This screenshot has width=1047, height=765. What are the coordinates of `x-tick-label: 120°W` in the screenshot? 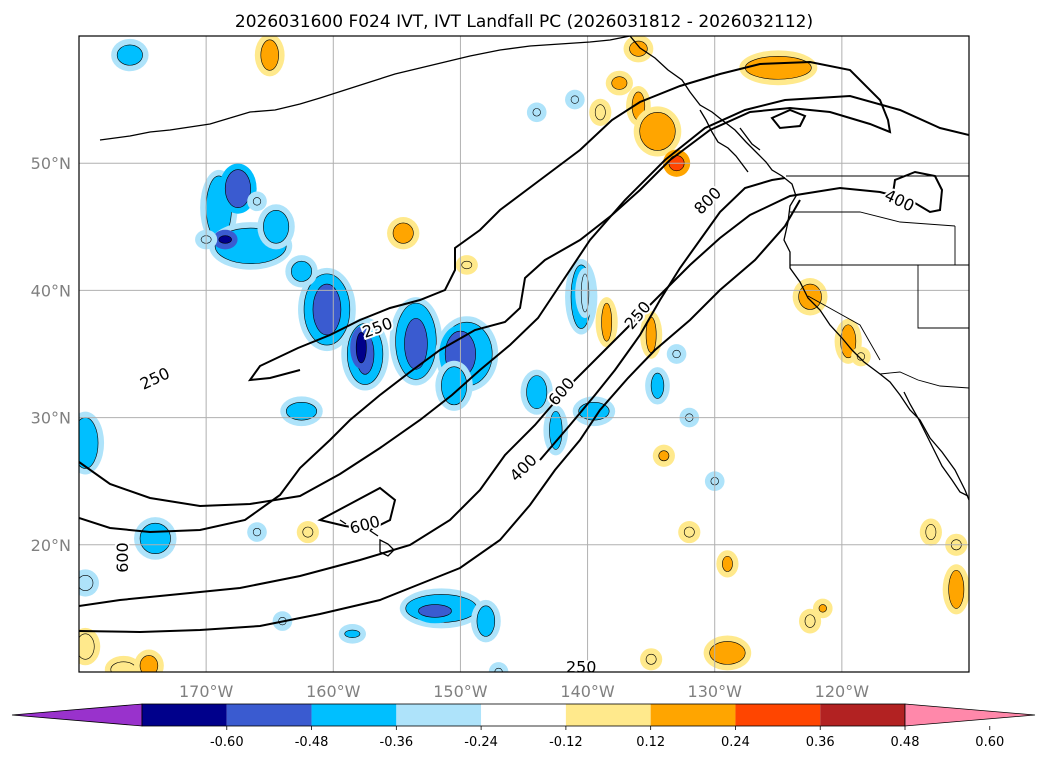 It's located at (842, 691).